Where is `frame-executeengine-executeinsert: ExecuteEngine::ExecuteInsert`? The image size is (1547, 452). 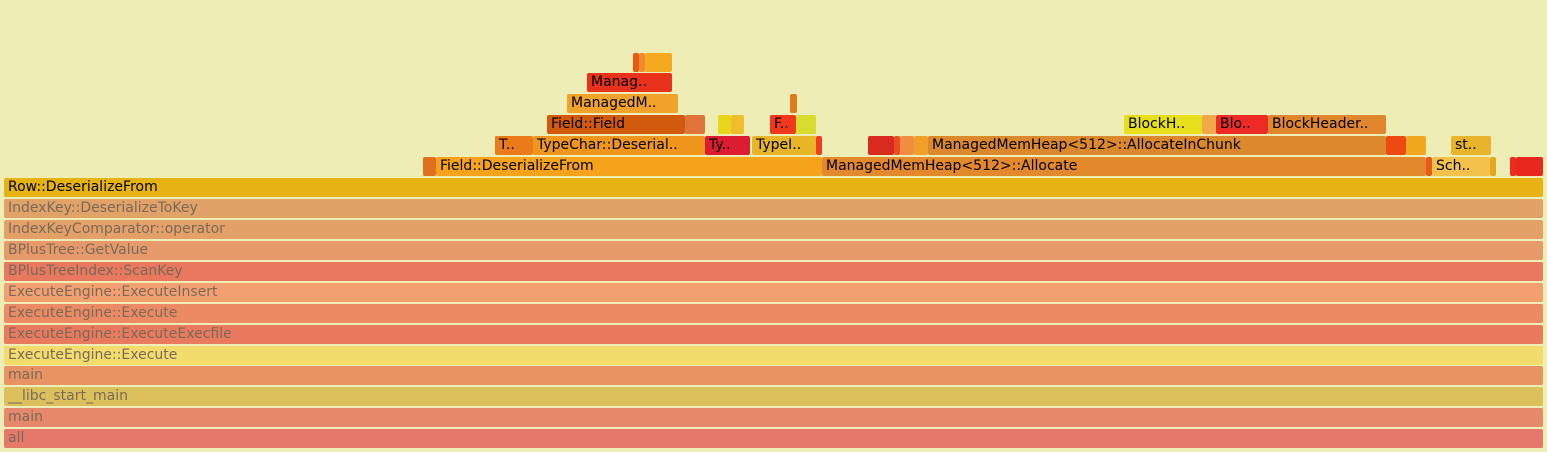 frame-executeengine-executeinsert: ExecuteEngine::ExecuteInsert is located at coordinates (773, 292).